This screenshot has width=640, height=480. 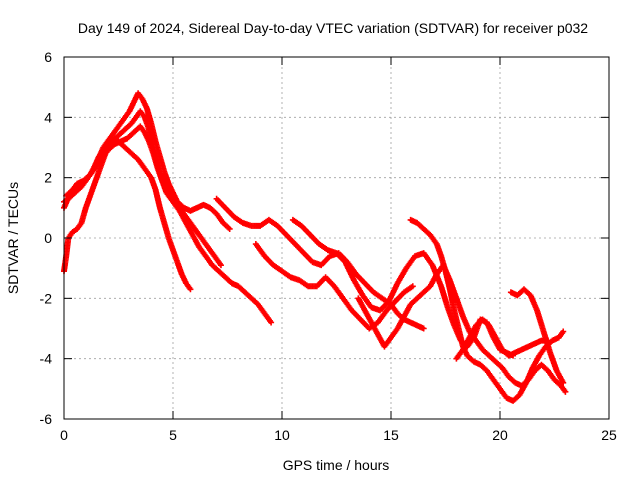 I want to click on x-tick-label: 20, so click(x=500, y=435).